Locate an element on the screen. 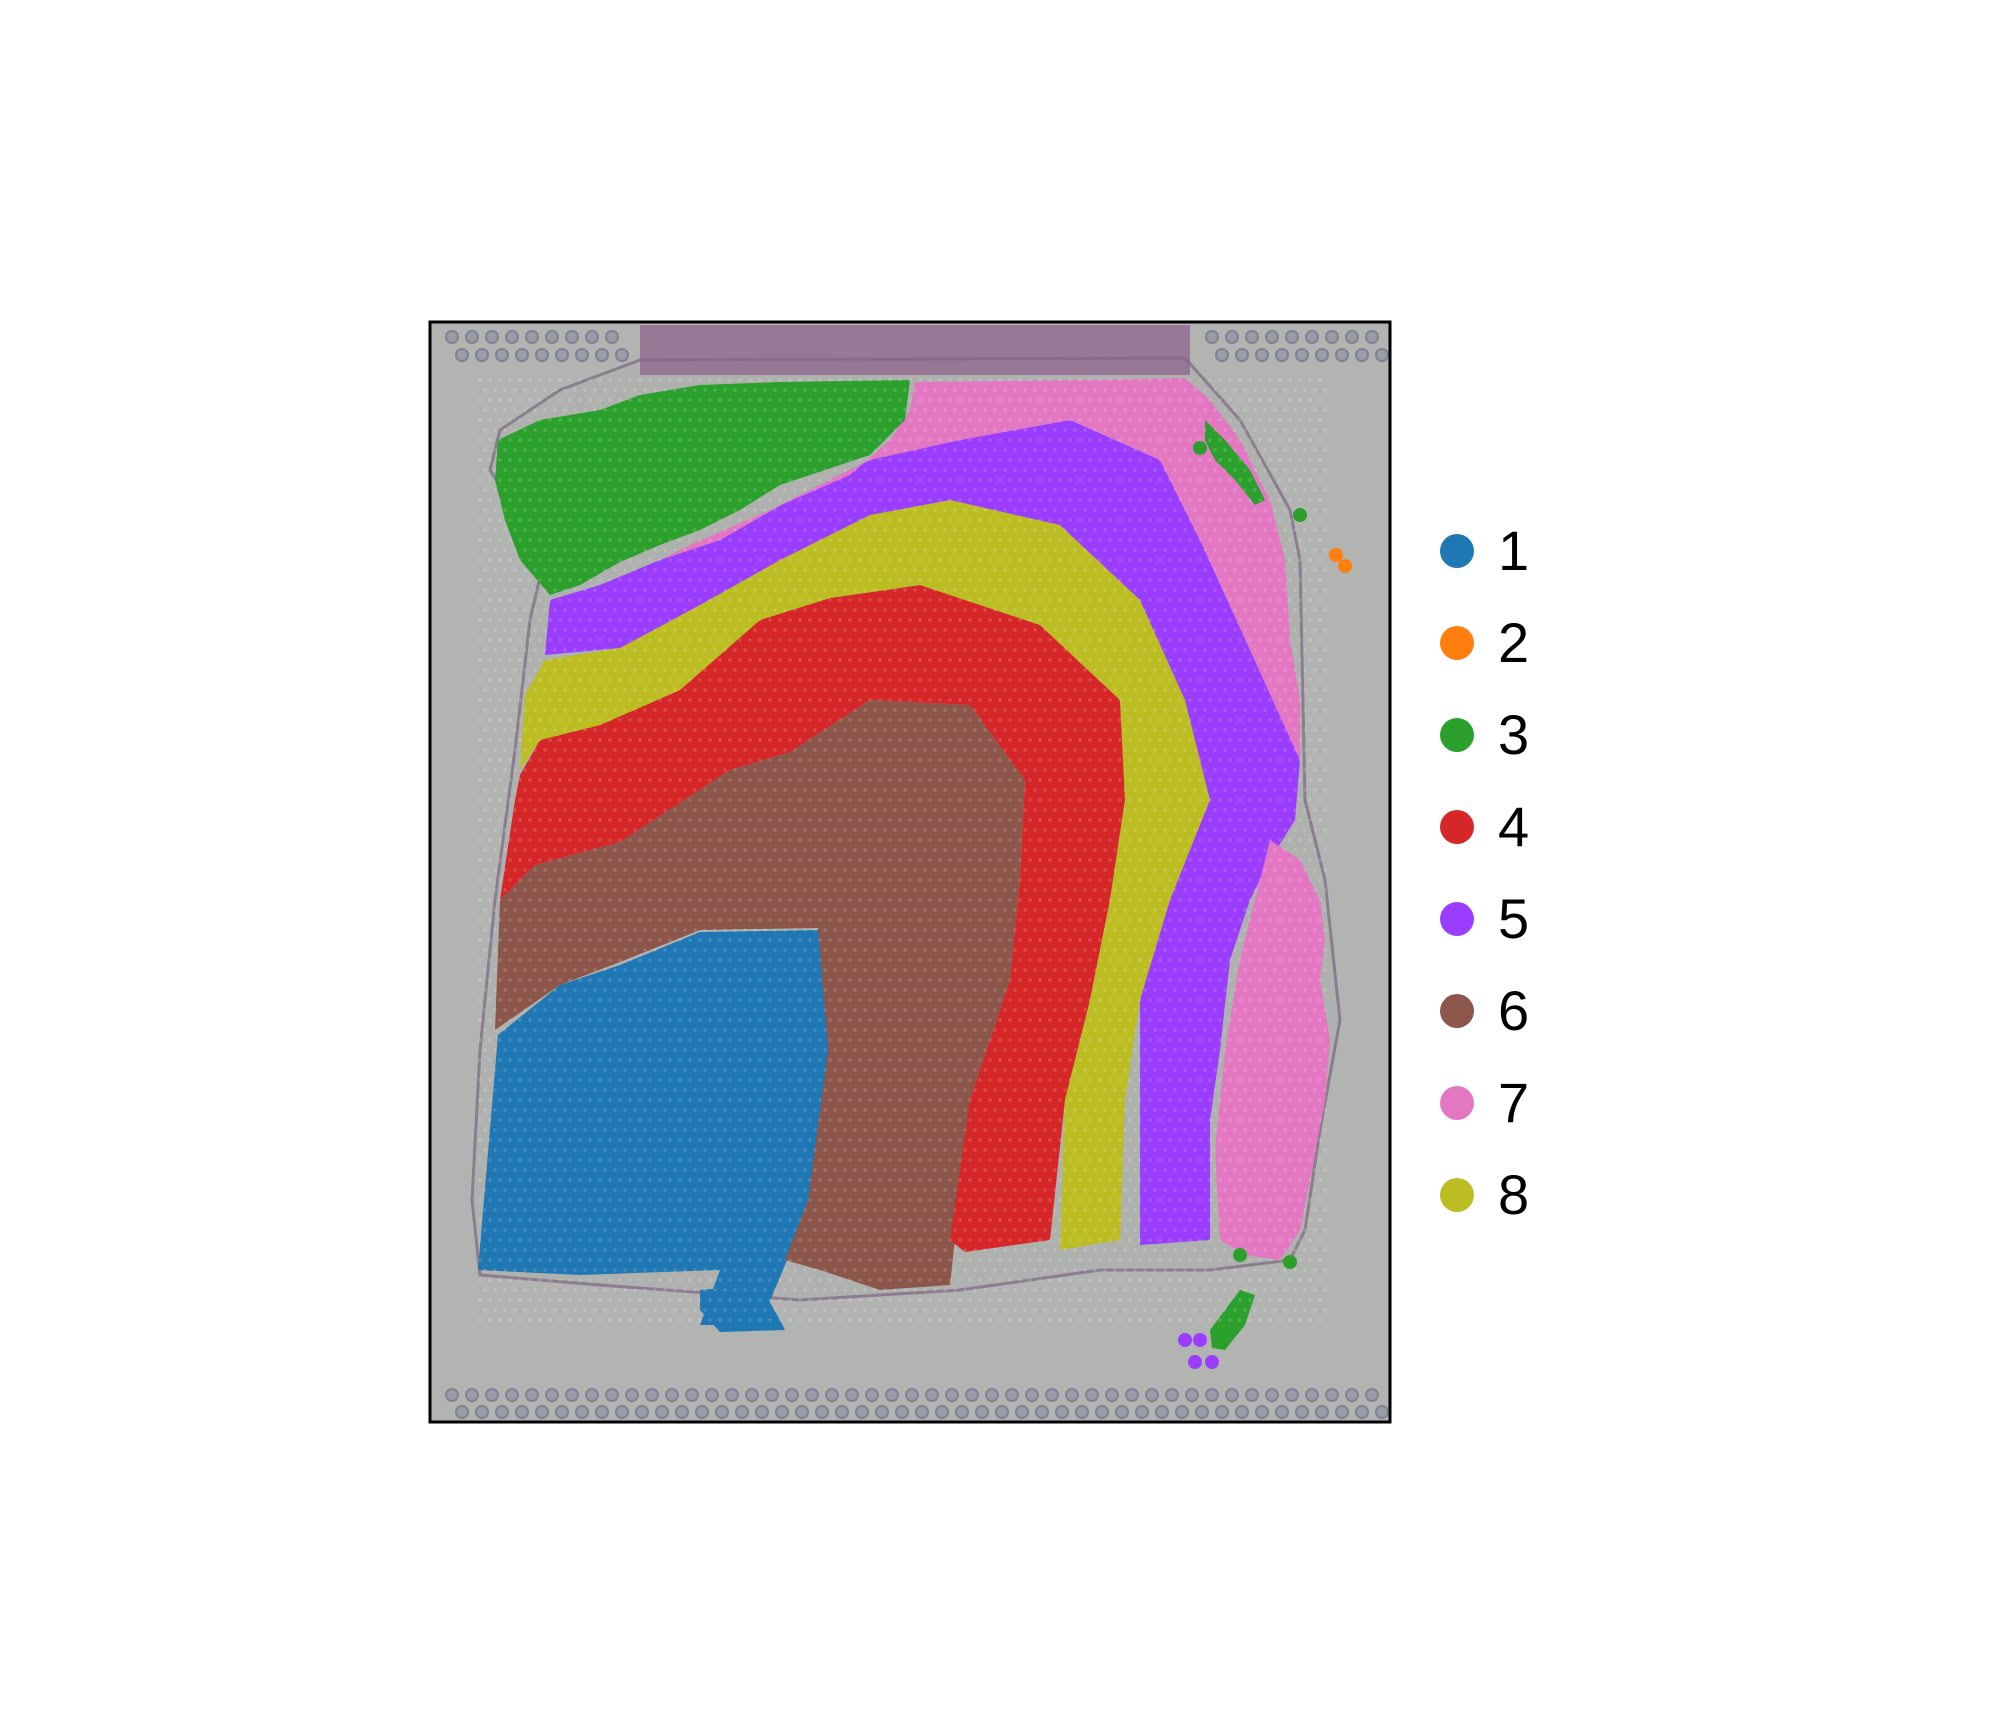 The image size is (2000, 1732). legend-item-3: 3 is located at coordinates (1484, 735).